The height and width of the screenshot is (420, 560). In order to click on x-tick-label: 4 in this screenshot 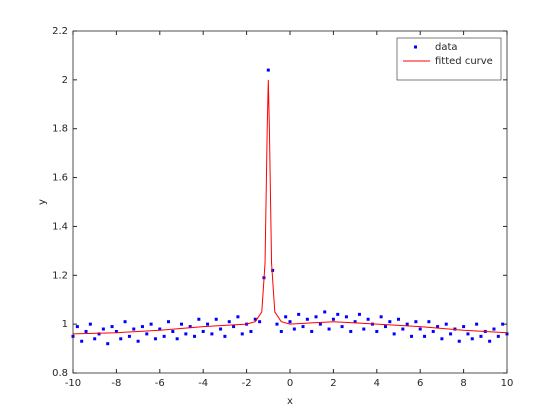, I will do `click(377, 383)`.